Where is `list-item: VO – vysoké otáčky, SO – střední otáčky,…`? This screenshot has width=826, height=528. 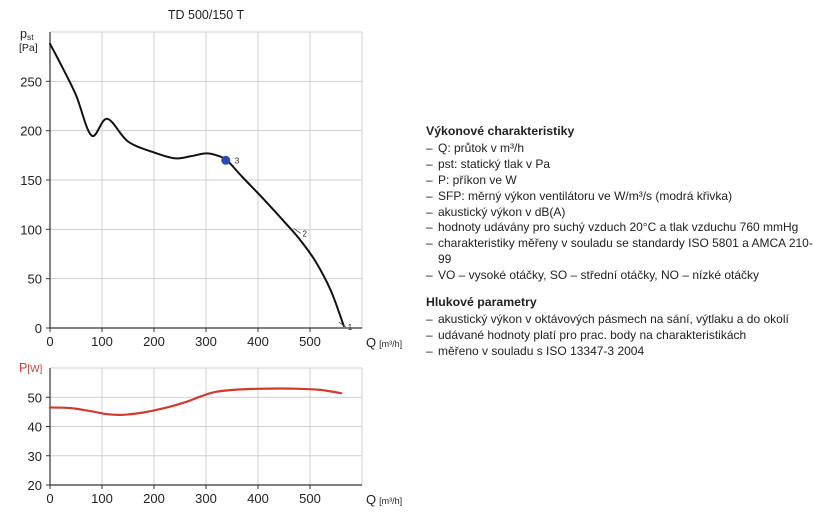
list-item: VO – vysoké otáčky, SO – střední otáčky,… is located at coordinates (623, 276).